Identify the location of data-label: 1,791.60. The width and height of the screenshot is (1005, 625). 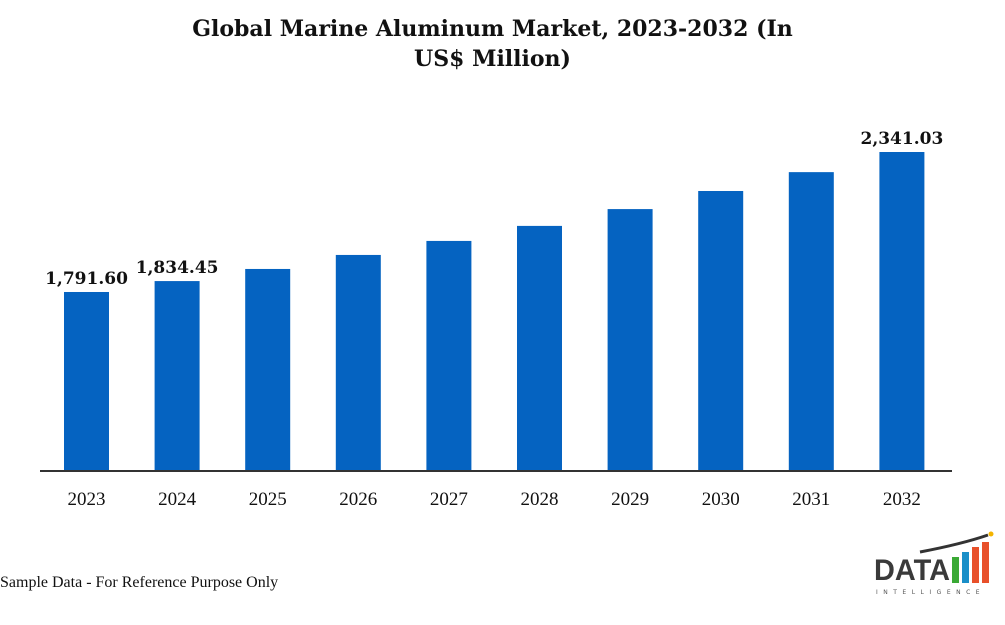
(86, 279).